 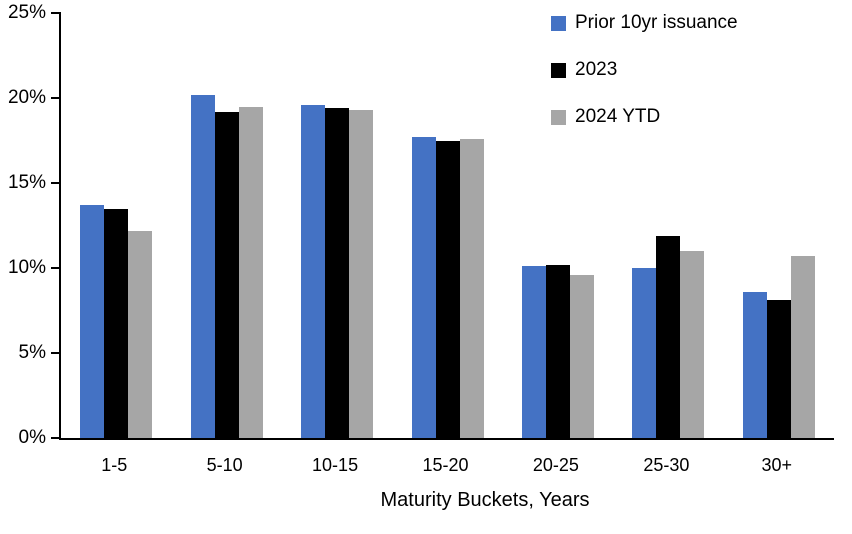 What do you see at coordinates (32, 437) in the screenshot?
I see `y-tick-label: 0%` at bounding box center [32, 437].